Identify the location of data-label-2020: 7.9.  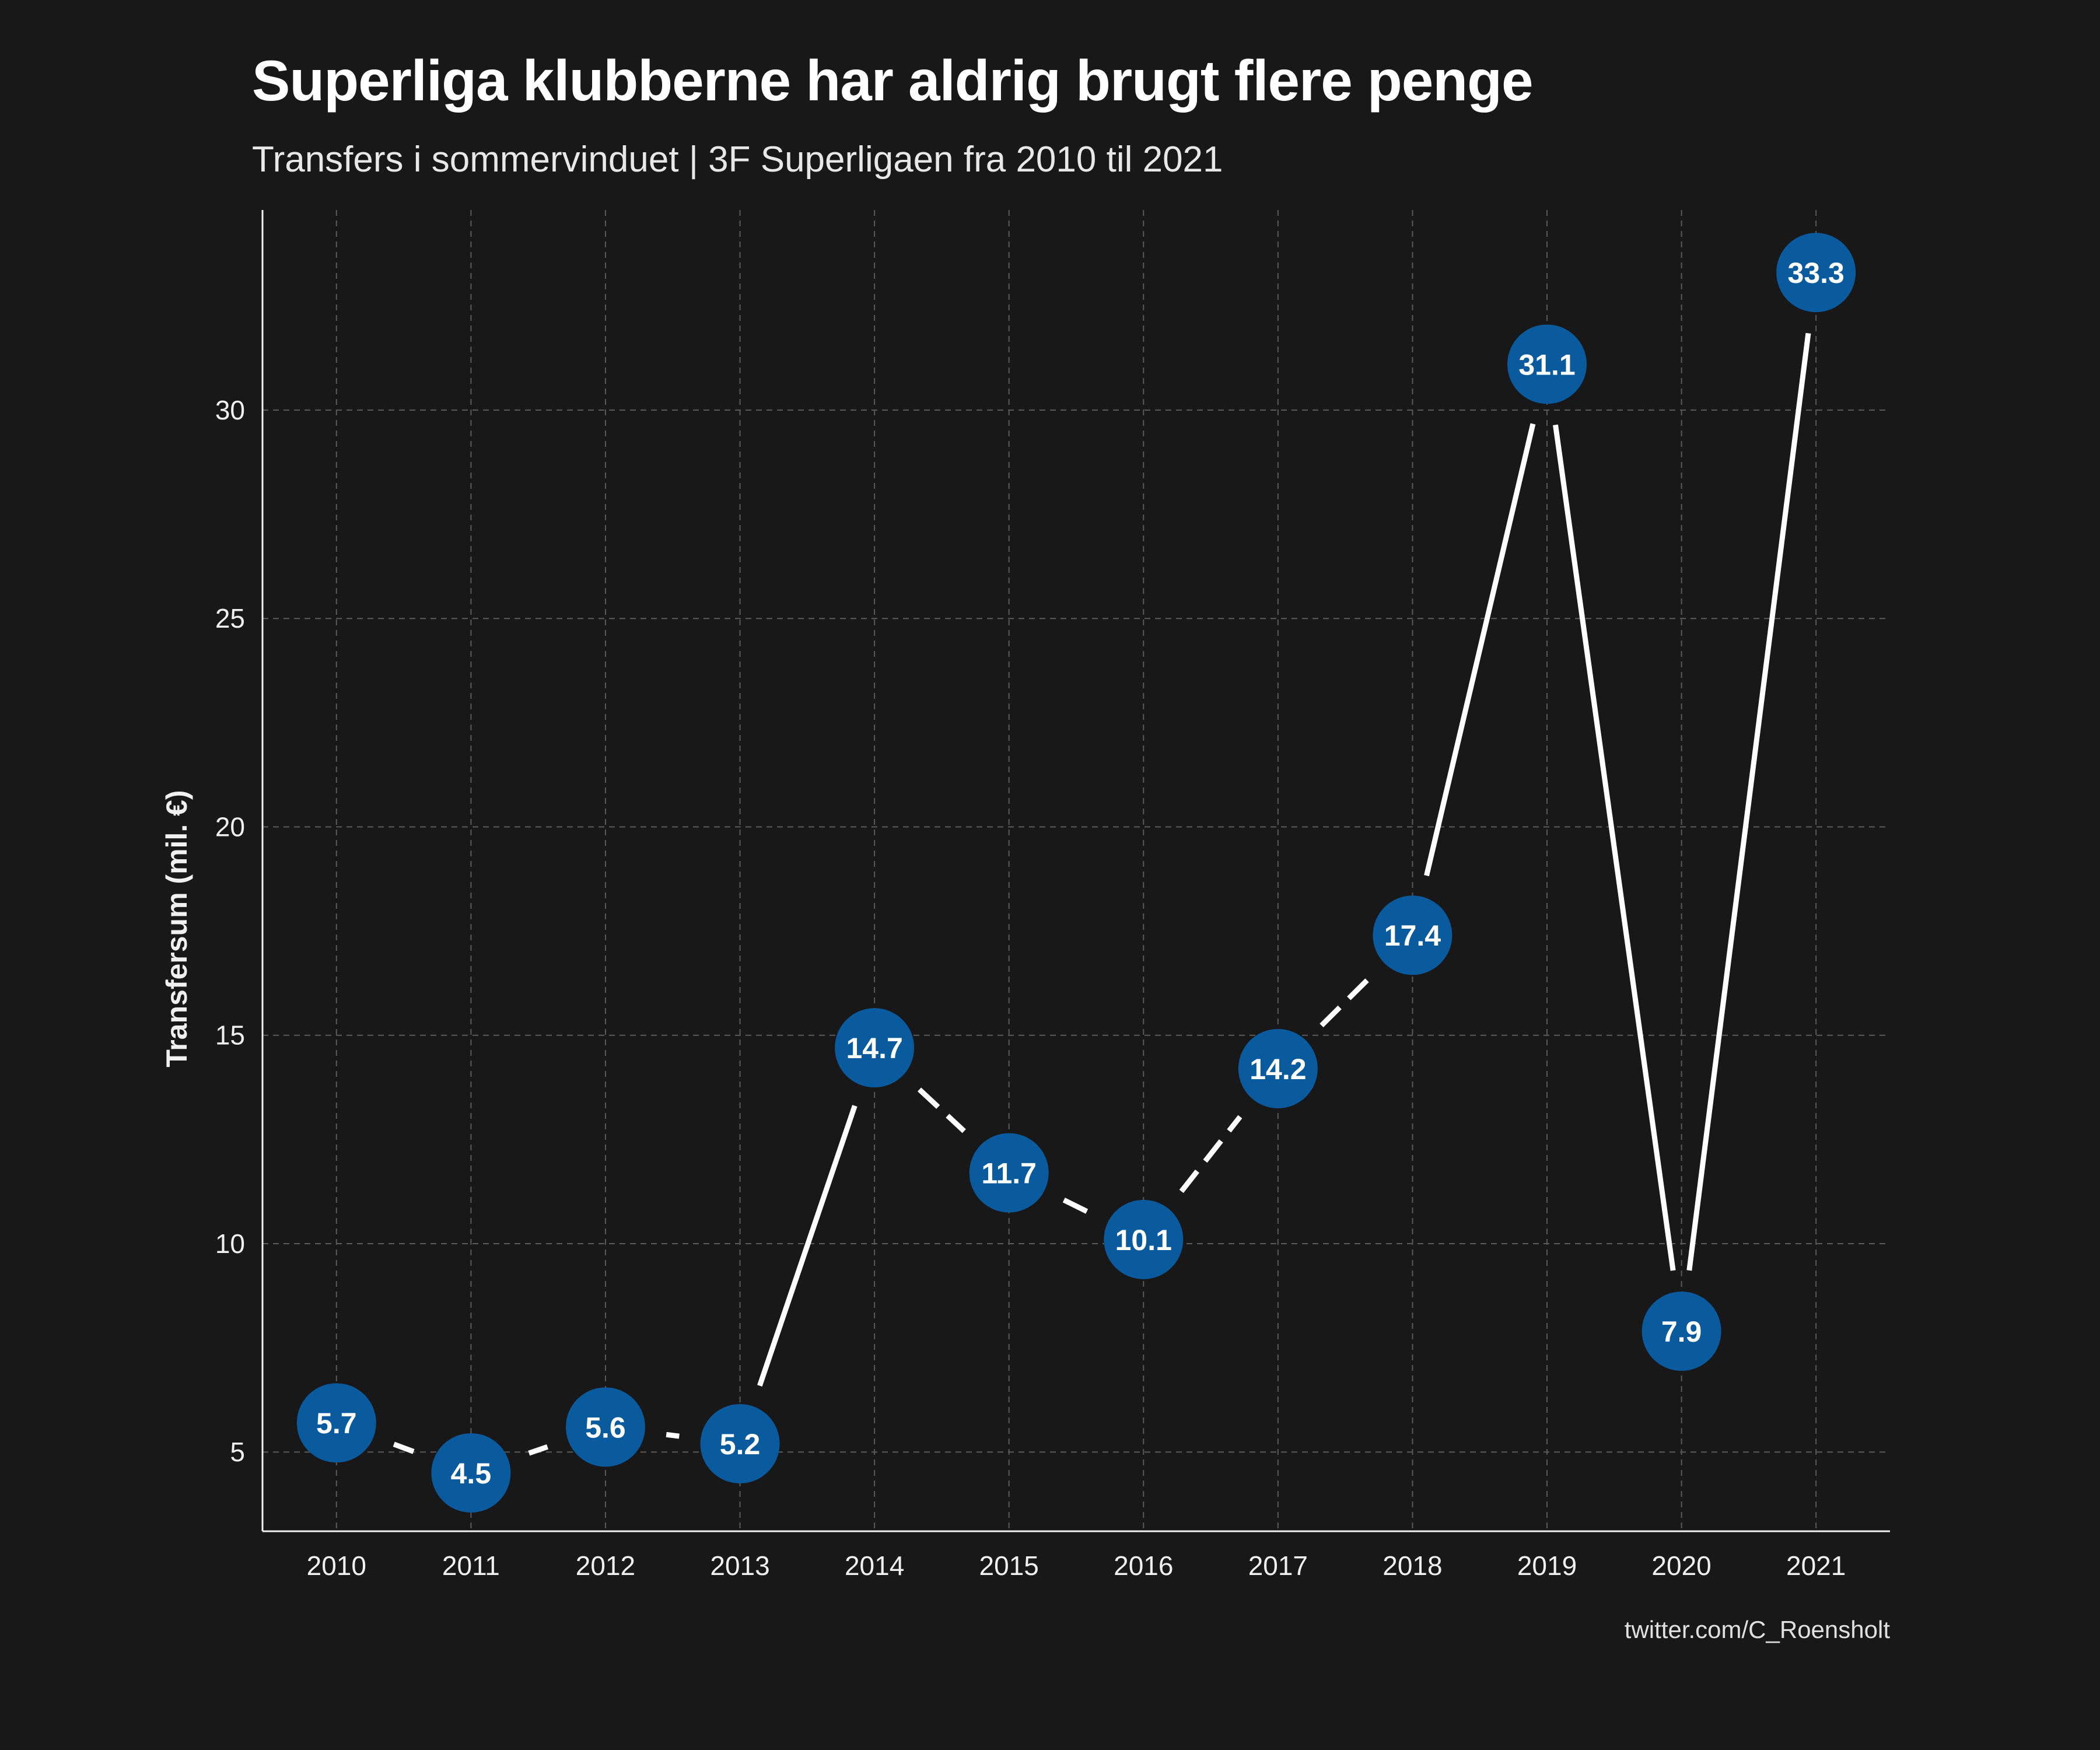
(1681, 1331).